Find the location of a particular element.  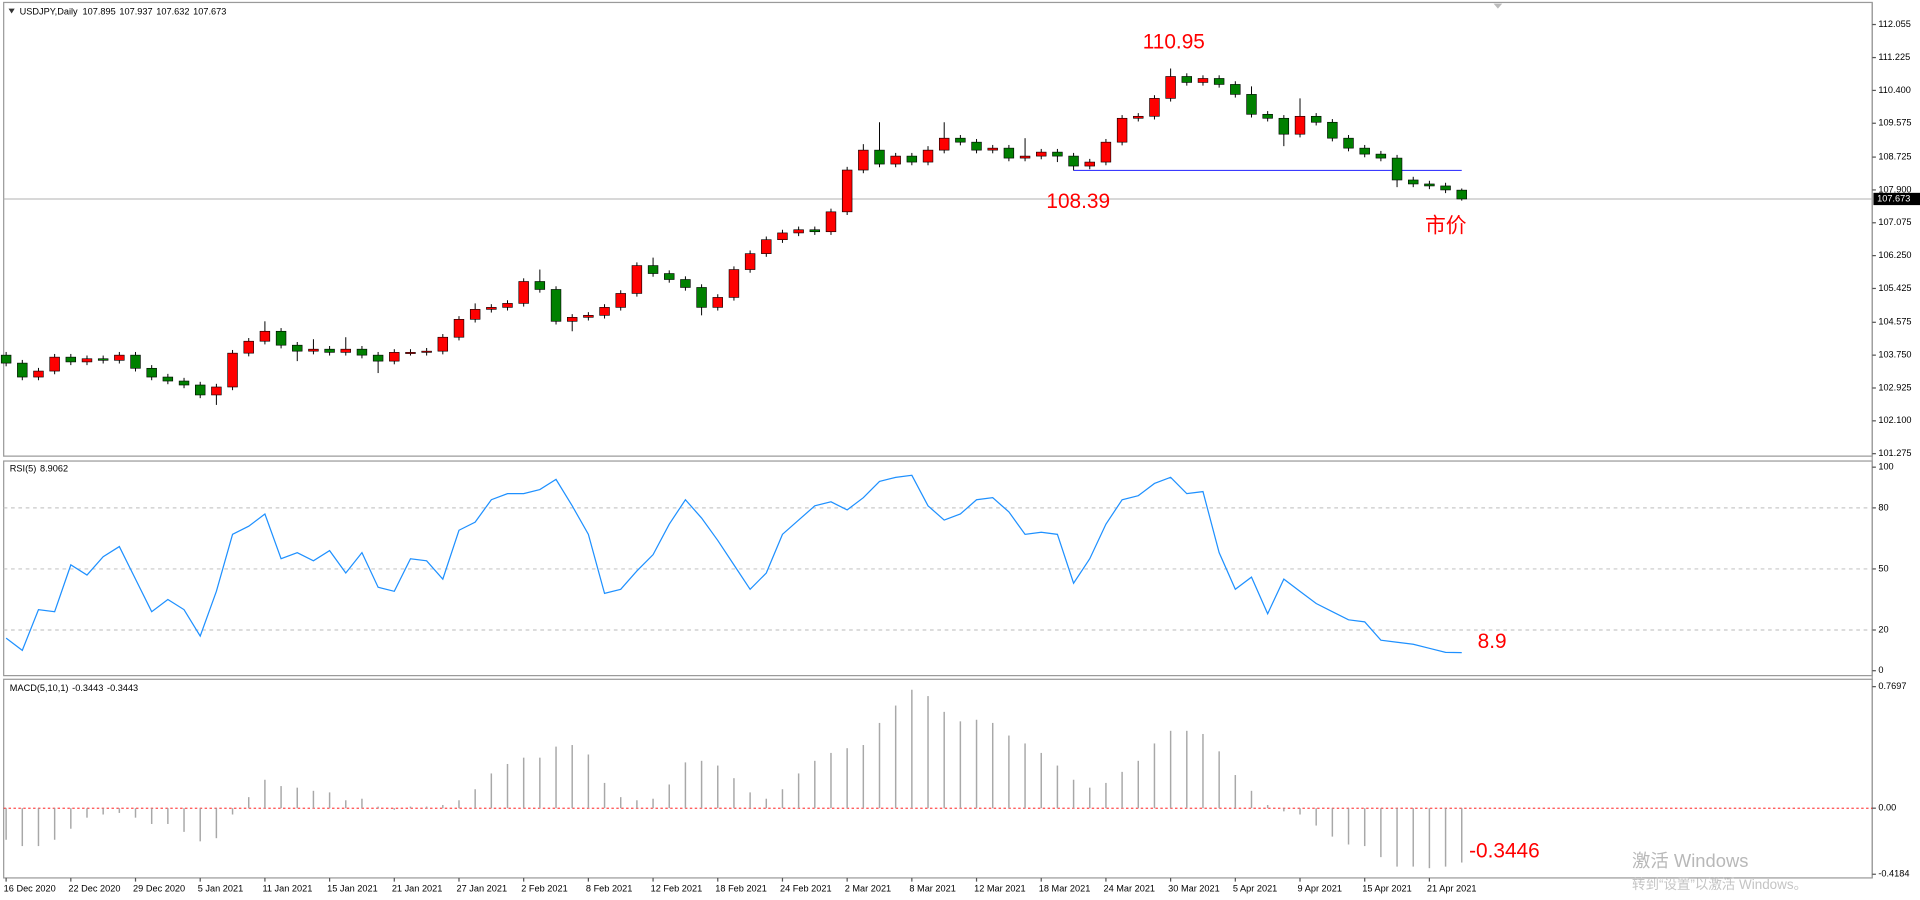

macd-header: MACD(5,10,1) -0.3443 -0.3443 is located at coordinates (74, 689).